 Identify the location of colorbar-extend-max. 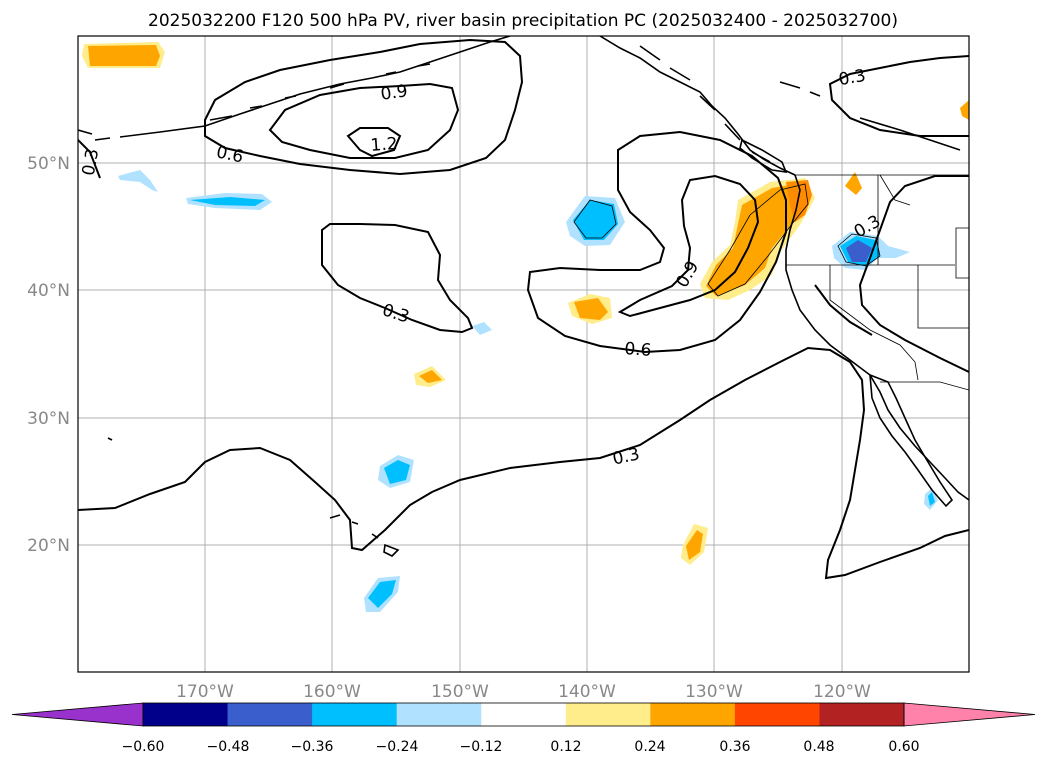
(969, 714).